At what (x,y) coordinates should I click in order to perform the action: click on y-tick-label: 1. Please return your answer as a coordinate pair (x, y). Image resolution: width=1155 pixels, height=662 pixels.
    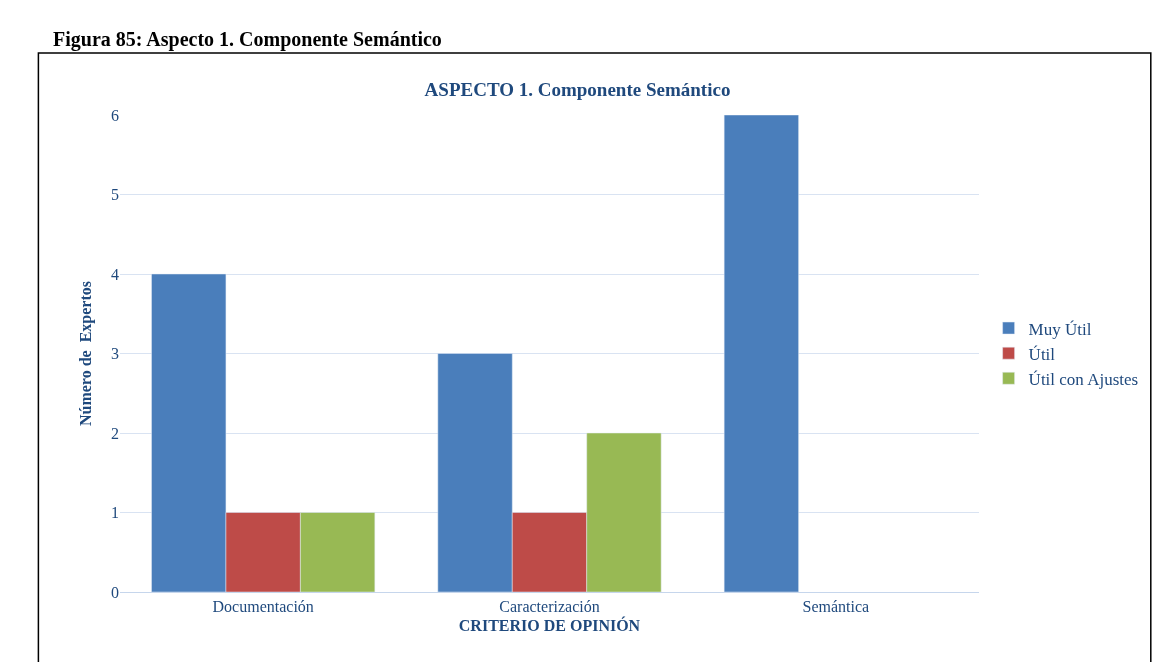
    Looking at the image, I should click on (115, 513).